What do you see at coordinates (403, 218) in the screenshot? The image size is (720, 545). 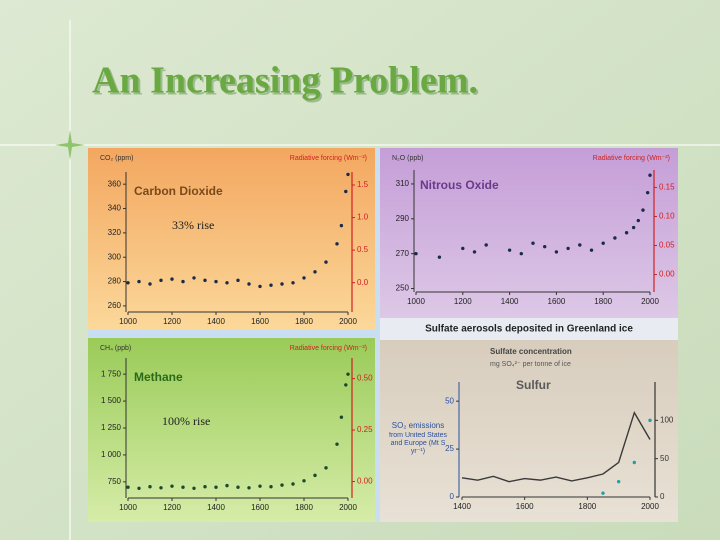 I see `y-tick-label: 290` at bounding box center [403, 218].